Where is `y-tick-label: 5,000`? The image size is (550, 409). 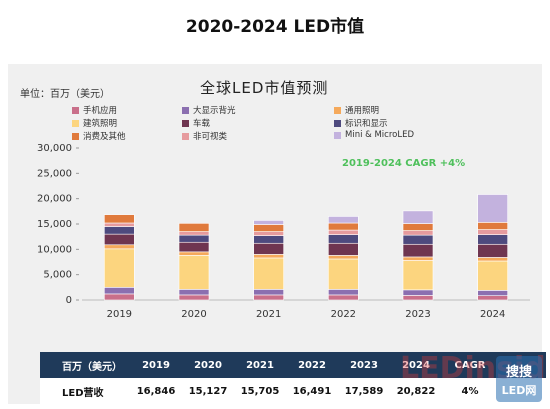 y-tick-label: 5,000 is located at coordinates (57, 275).